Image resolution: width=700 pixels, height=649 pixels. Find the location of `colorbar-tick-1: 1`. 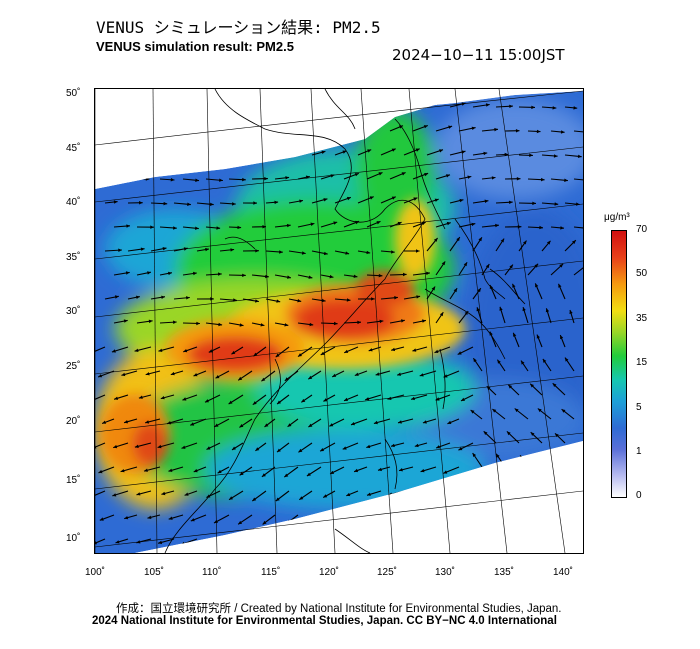

colorbar-tick-1: 1 is located at coordinates (639, 451).